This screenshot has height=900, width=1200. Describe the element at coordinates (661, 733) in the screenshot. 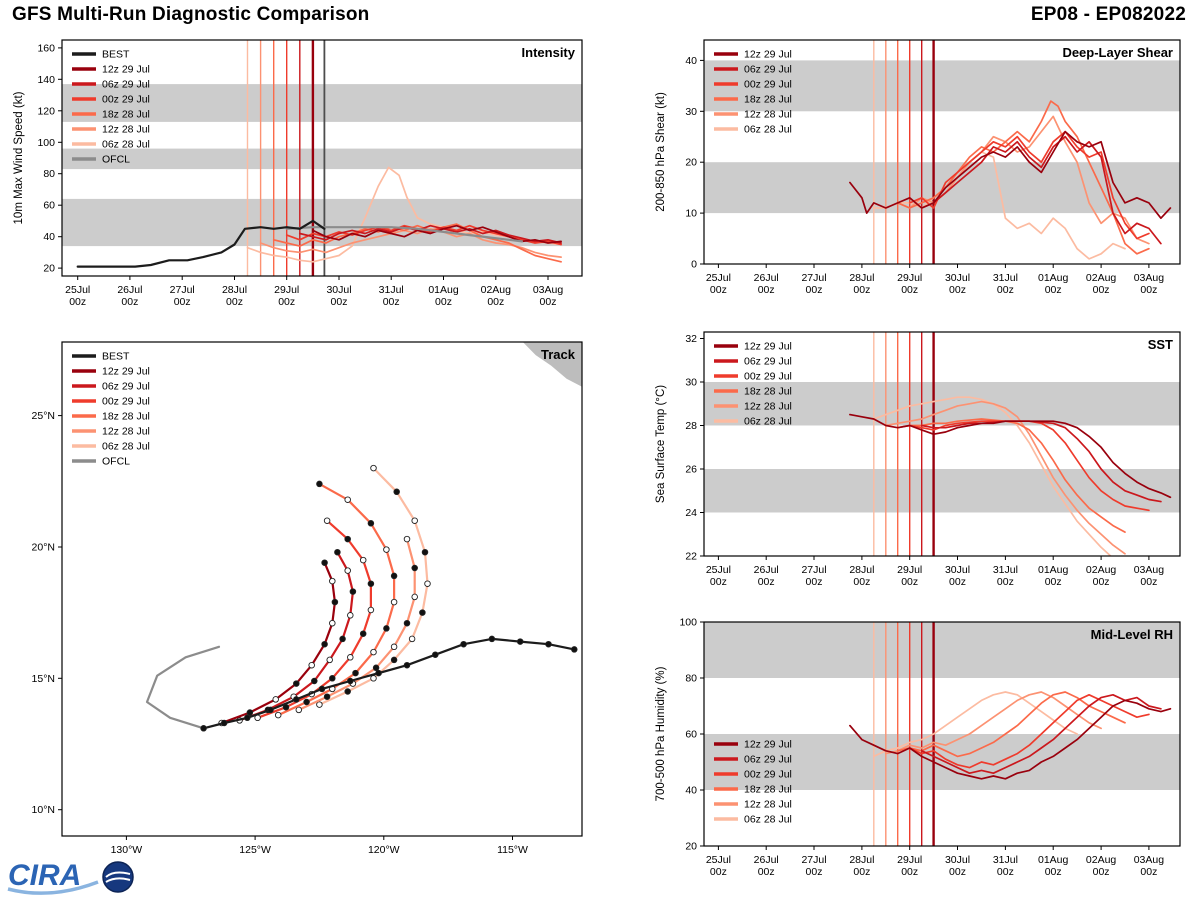

I see `y-axis-label: 700-500 hPa Humidity (%)` at that location.